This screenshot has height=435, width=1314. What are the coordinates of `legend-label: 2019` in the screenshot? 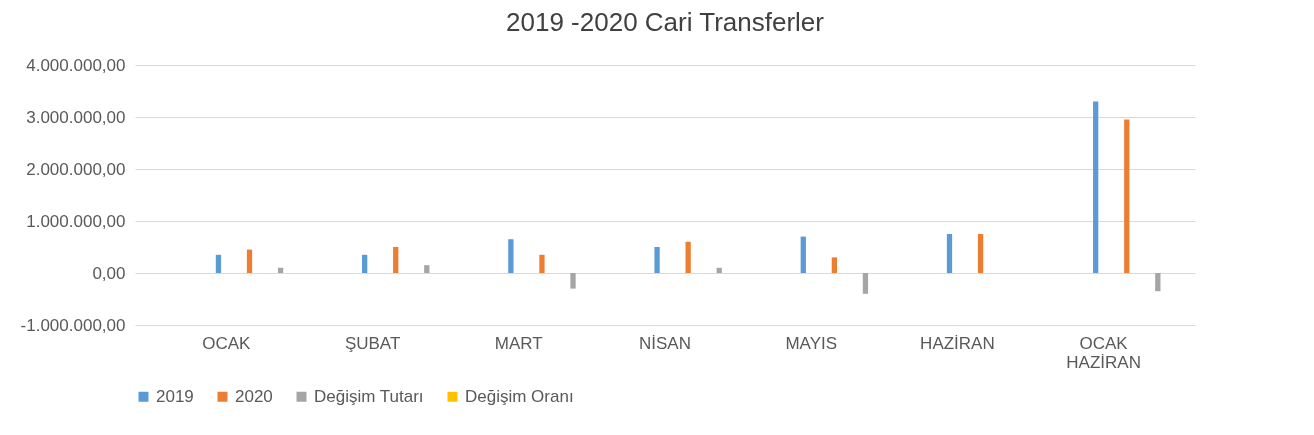 It's located at (175, 396).